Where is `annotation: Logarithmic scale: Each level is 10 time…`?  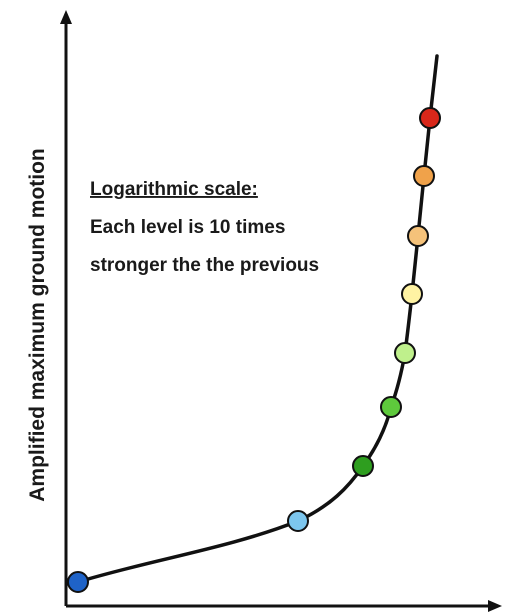 annotation: Logarithmic scale: Each level is 10 time… is located at coordinates (204, 227).